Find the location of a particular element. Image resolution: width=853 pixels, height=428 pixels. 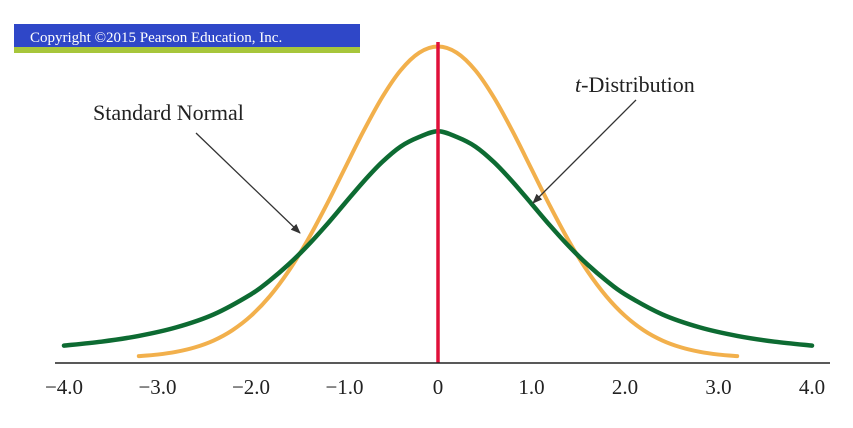

x-tick-label: −1.0 is located at coordinates (344, 387).